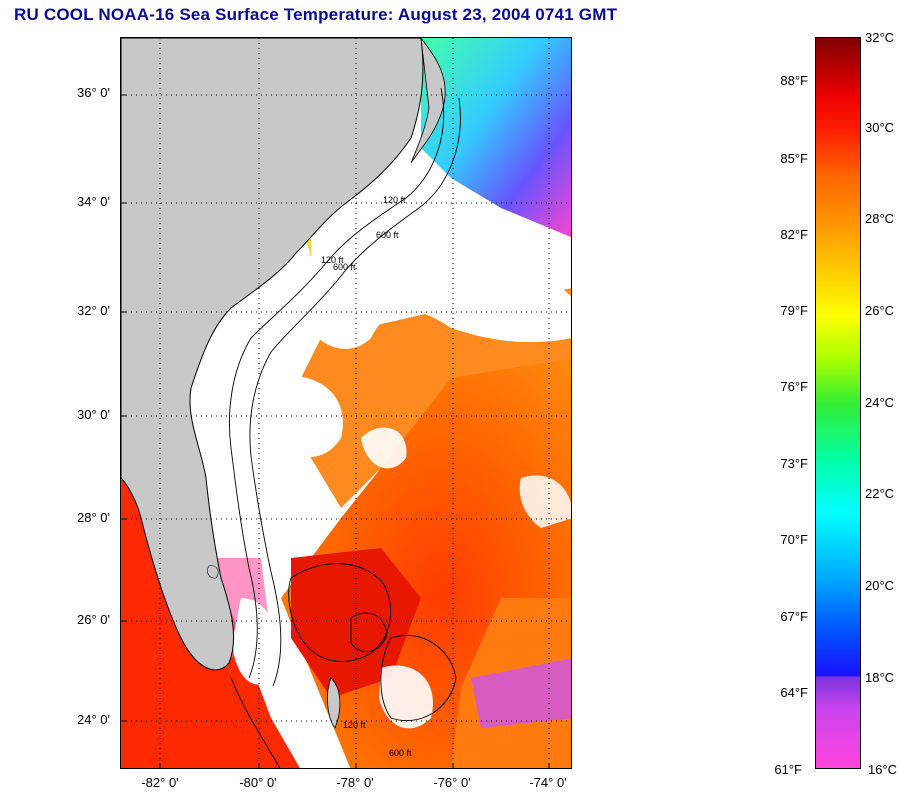 Image resolution: width=913 pixels, height=793 pixels. I want to click on colorbar-fahrenheit-label: 85°F, so click(794, 158).